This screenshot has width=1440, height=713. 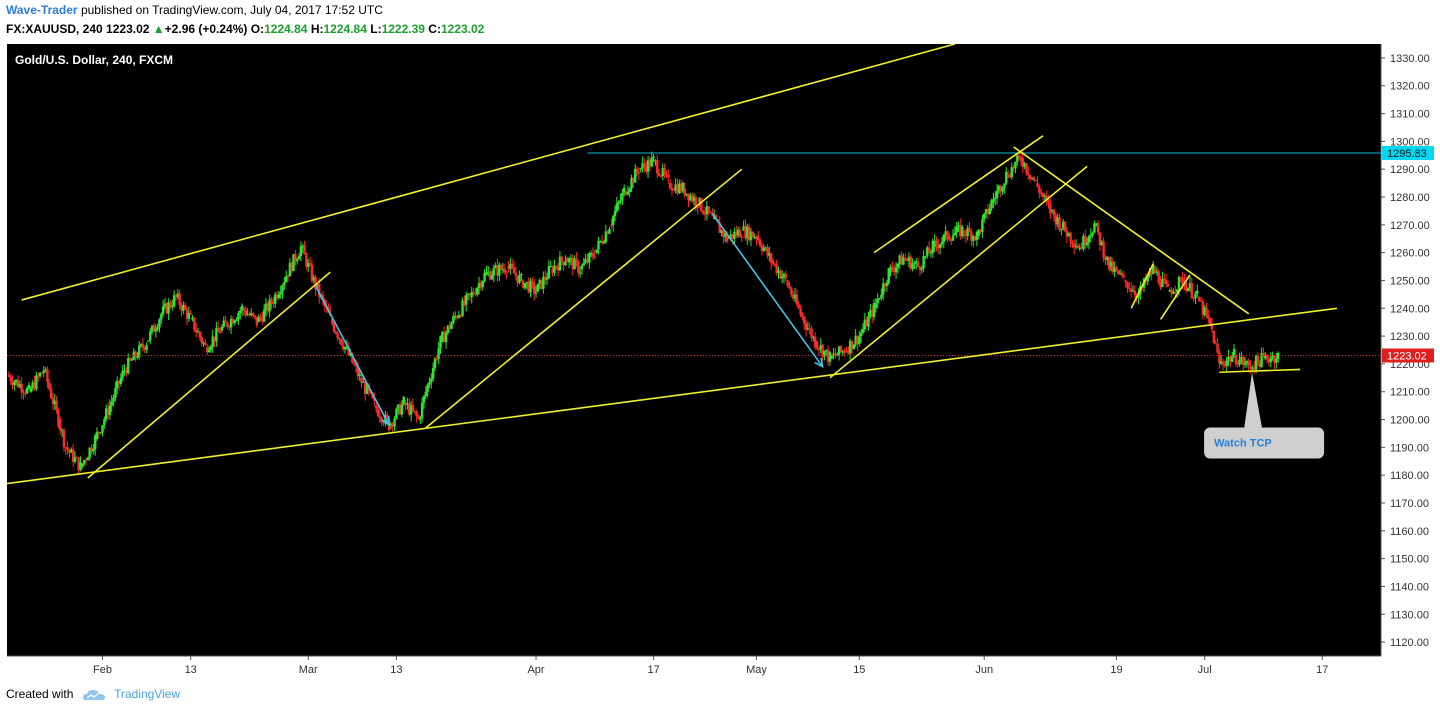 What do you see at coordinates (1410, 393) in the screenshot?
I see `y-tick-label: 1210.00` at bounding box center [1410, 393].